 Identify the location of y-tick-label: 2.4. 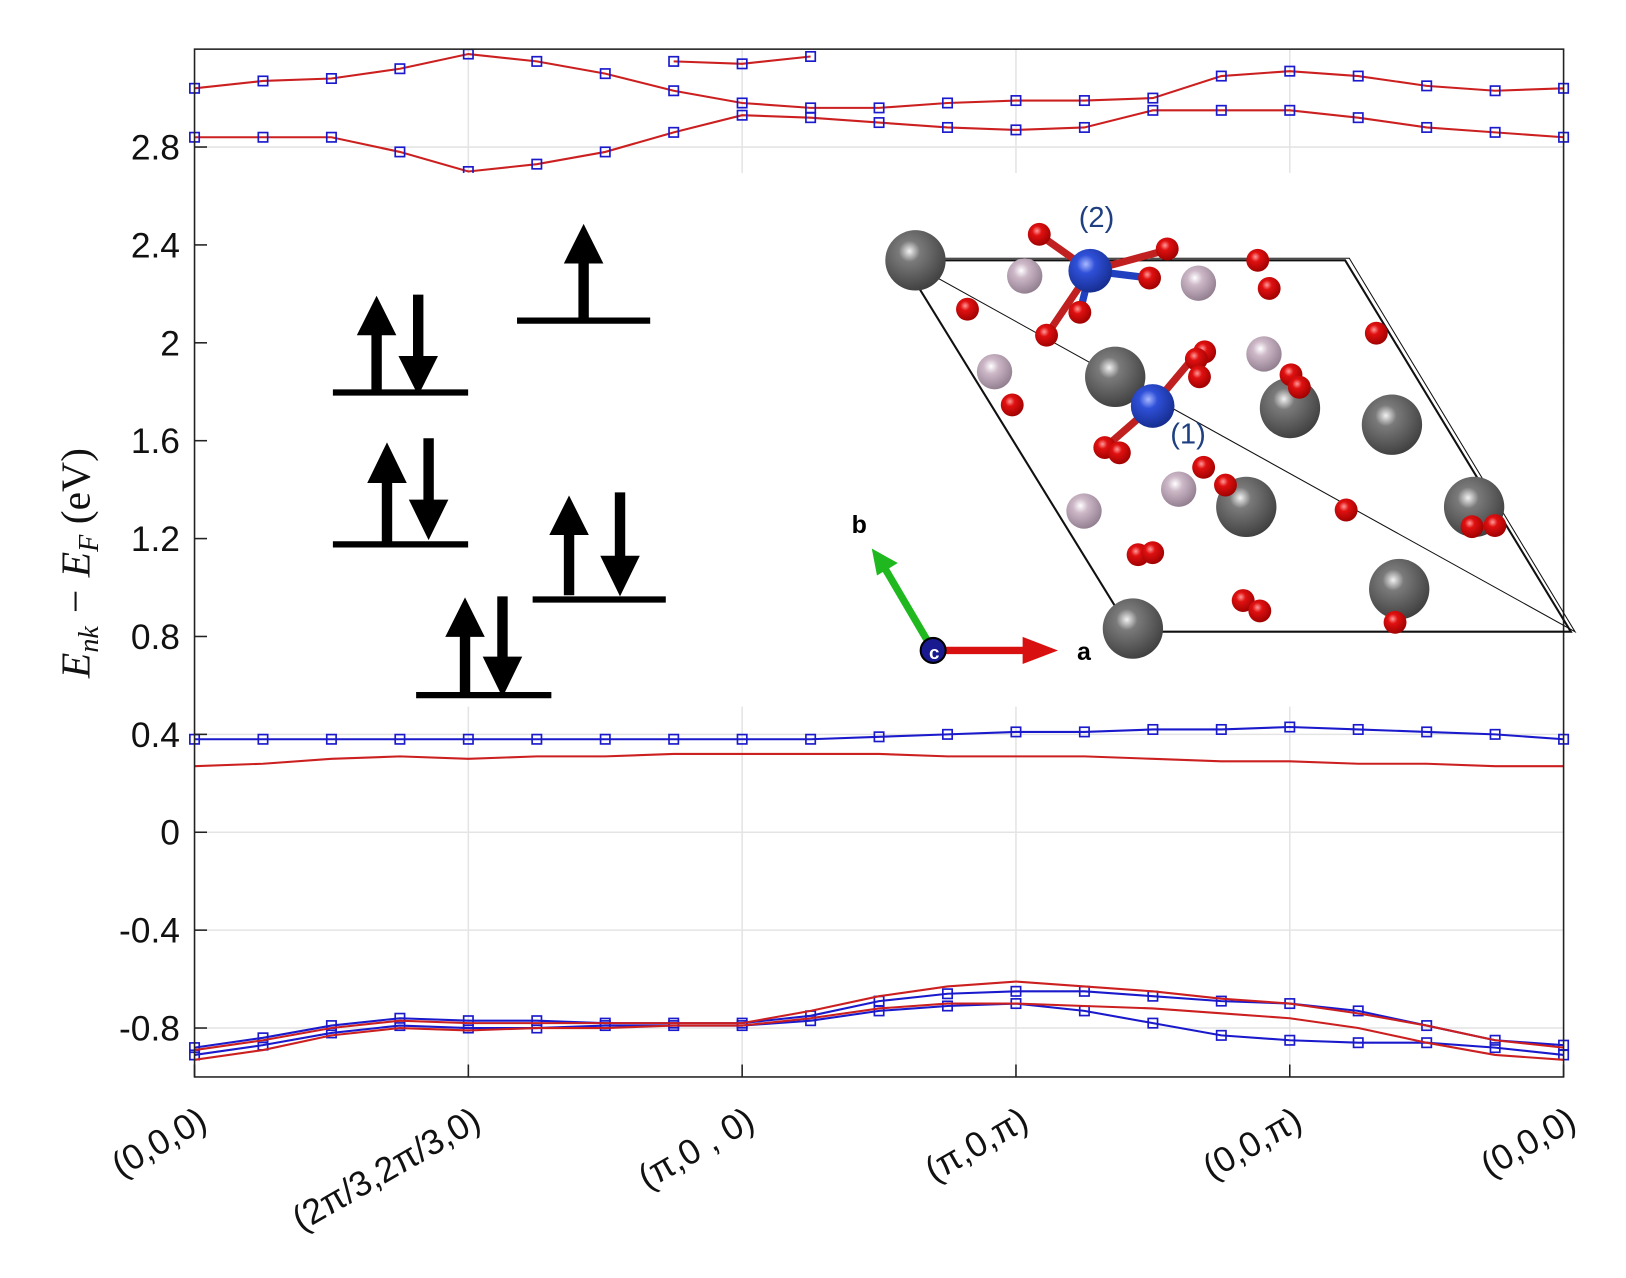
(155, 245).